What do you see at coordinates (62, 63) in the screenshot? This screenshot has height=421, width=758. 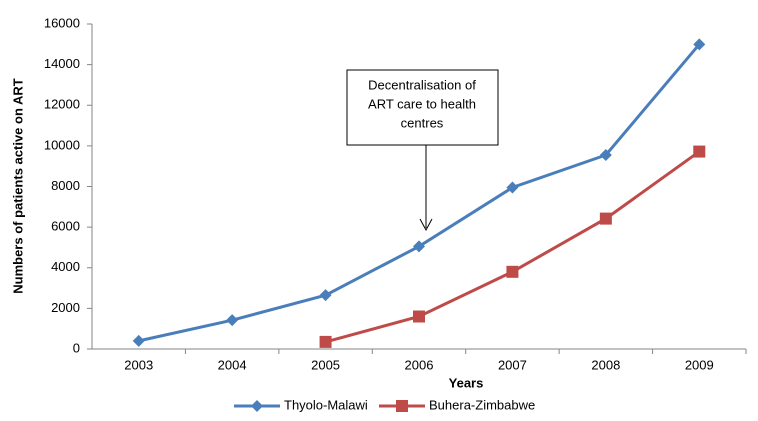 I see `y-tick-label: 14000` at bounding box center [62, 63].